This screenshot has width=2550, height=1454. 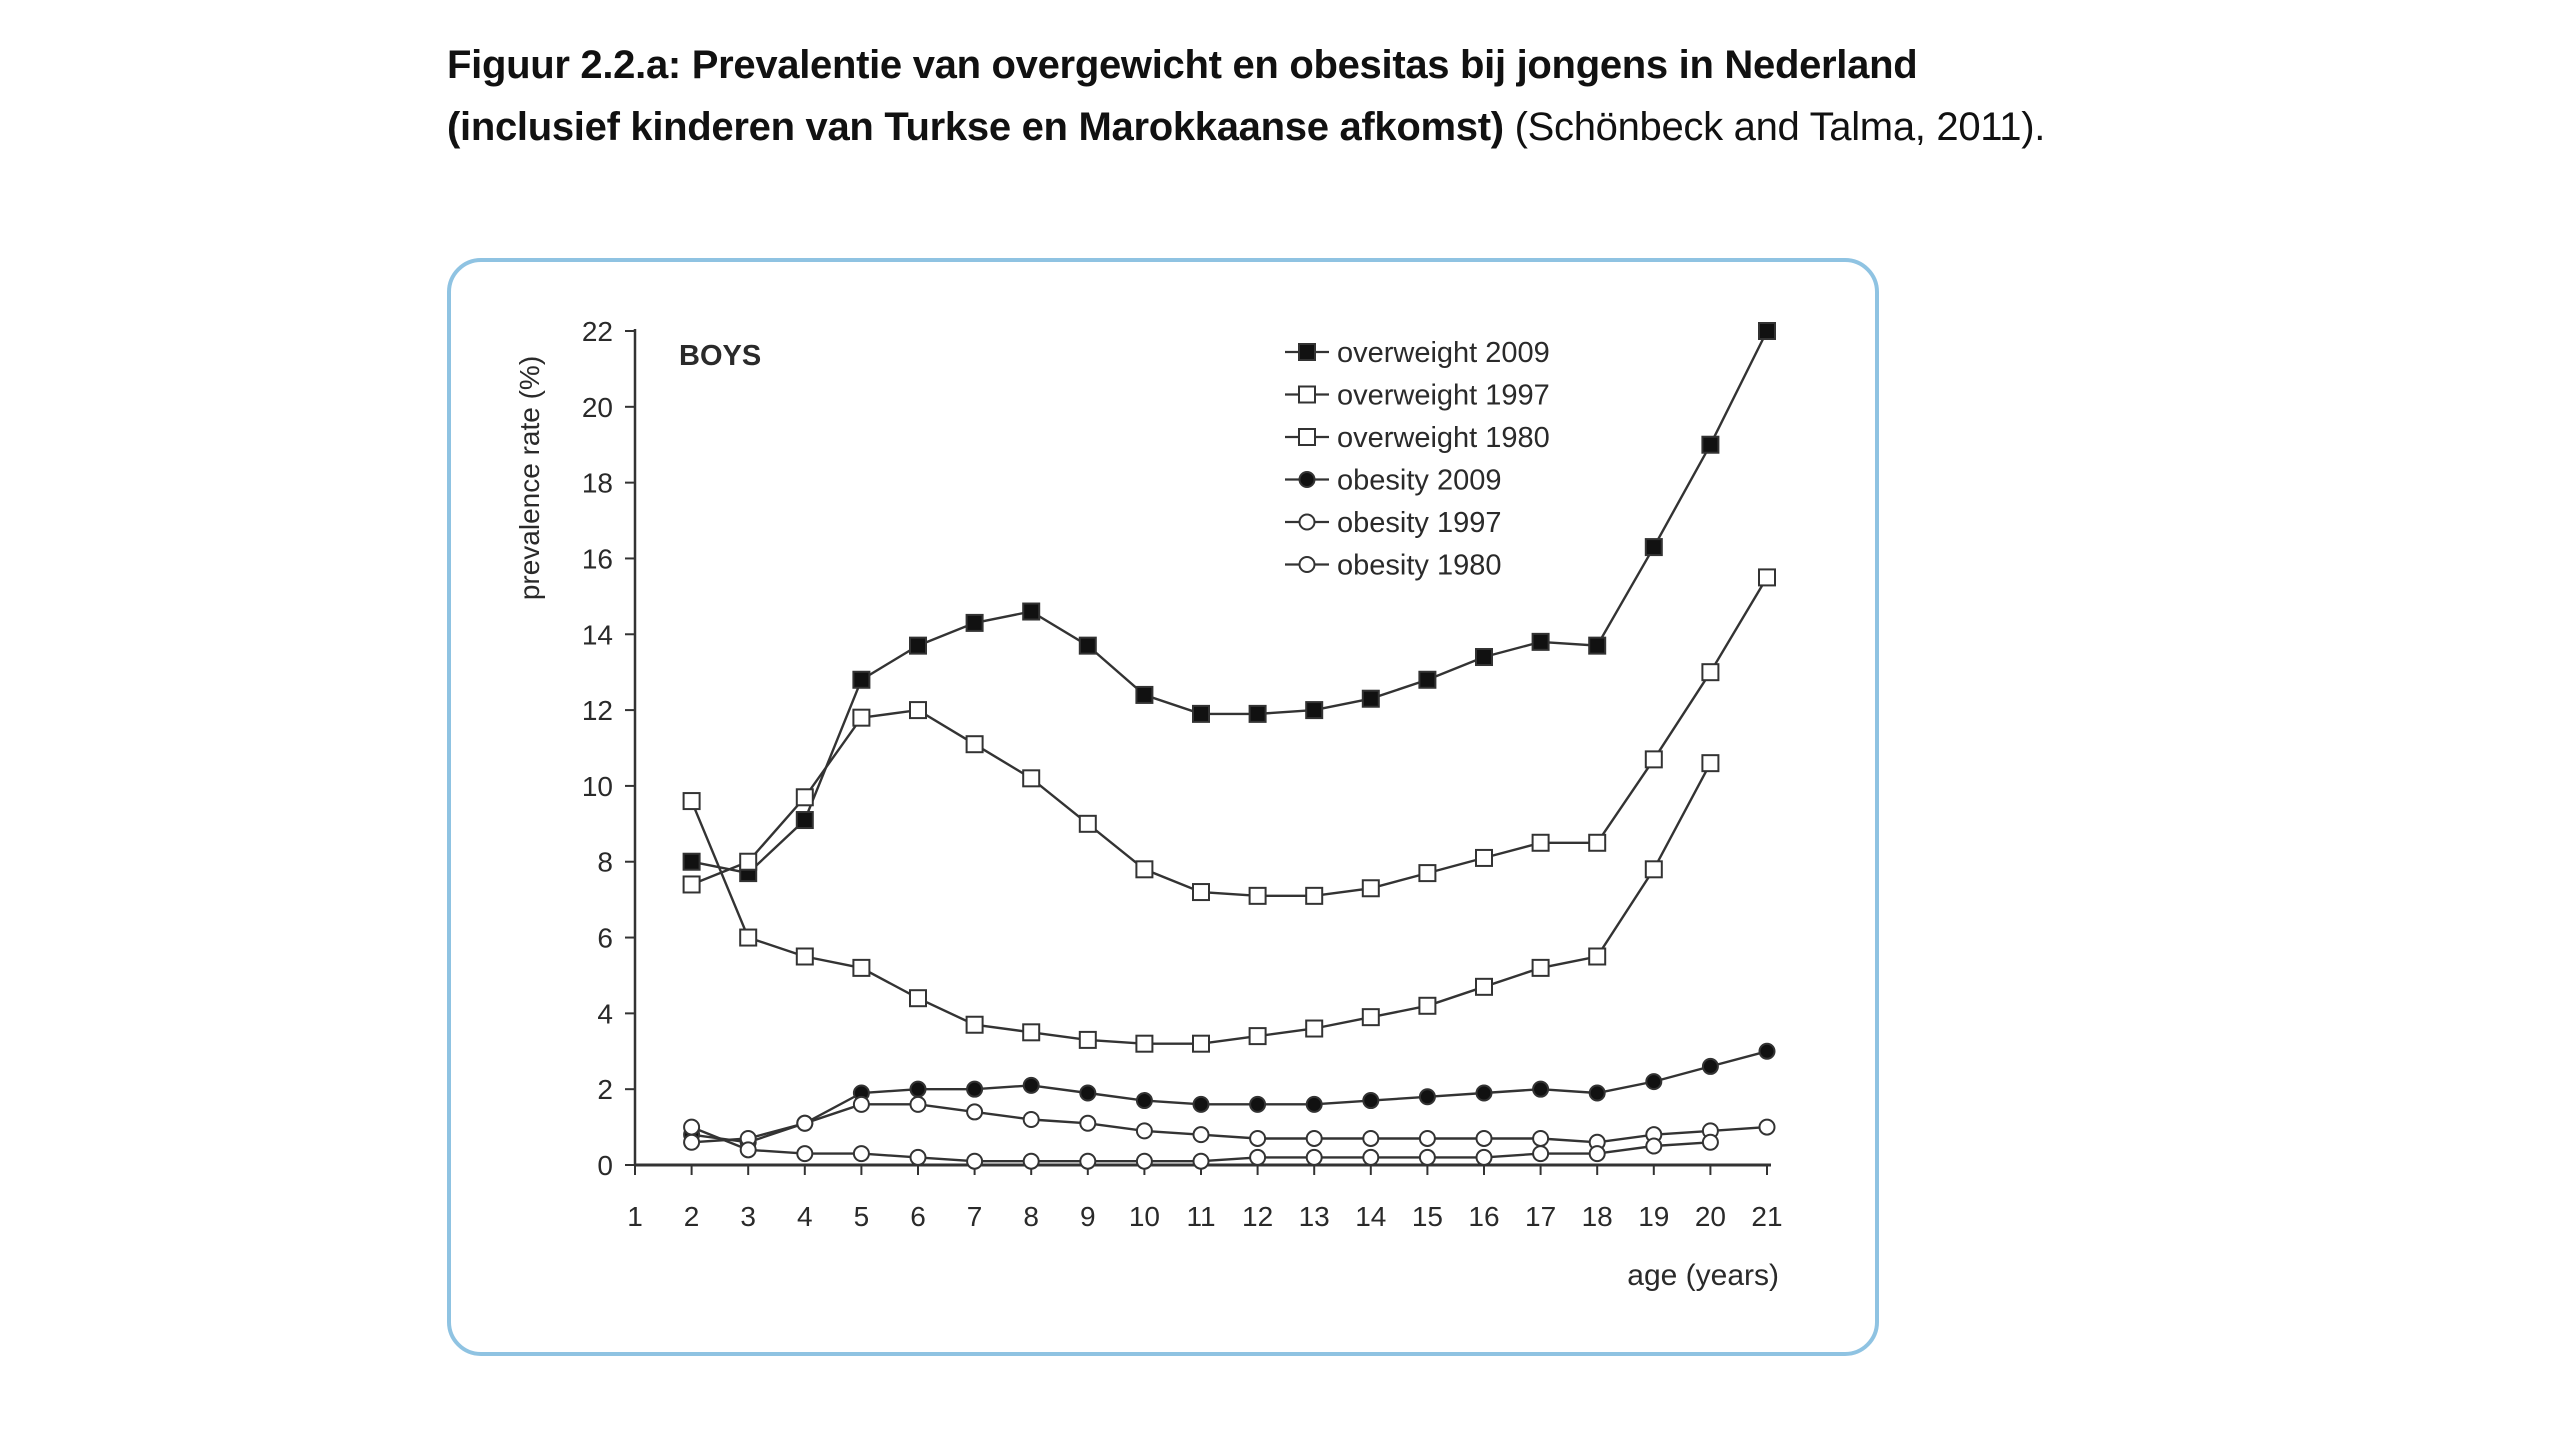 I want to click on x-axis-label: age (years), so click(x=1703, y=1275).